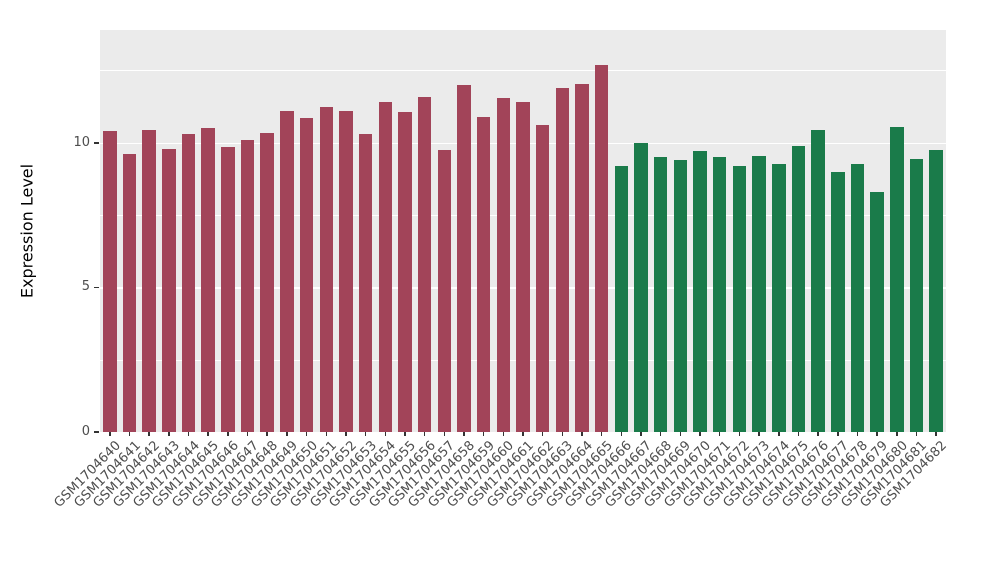  I want to click on bar-GSM1704682, so click(936, 291).